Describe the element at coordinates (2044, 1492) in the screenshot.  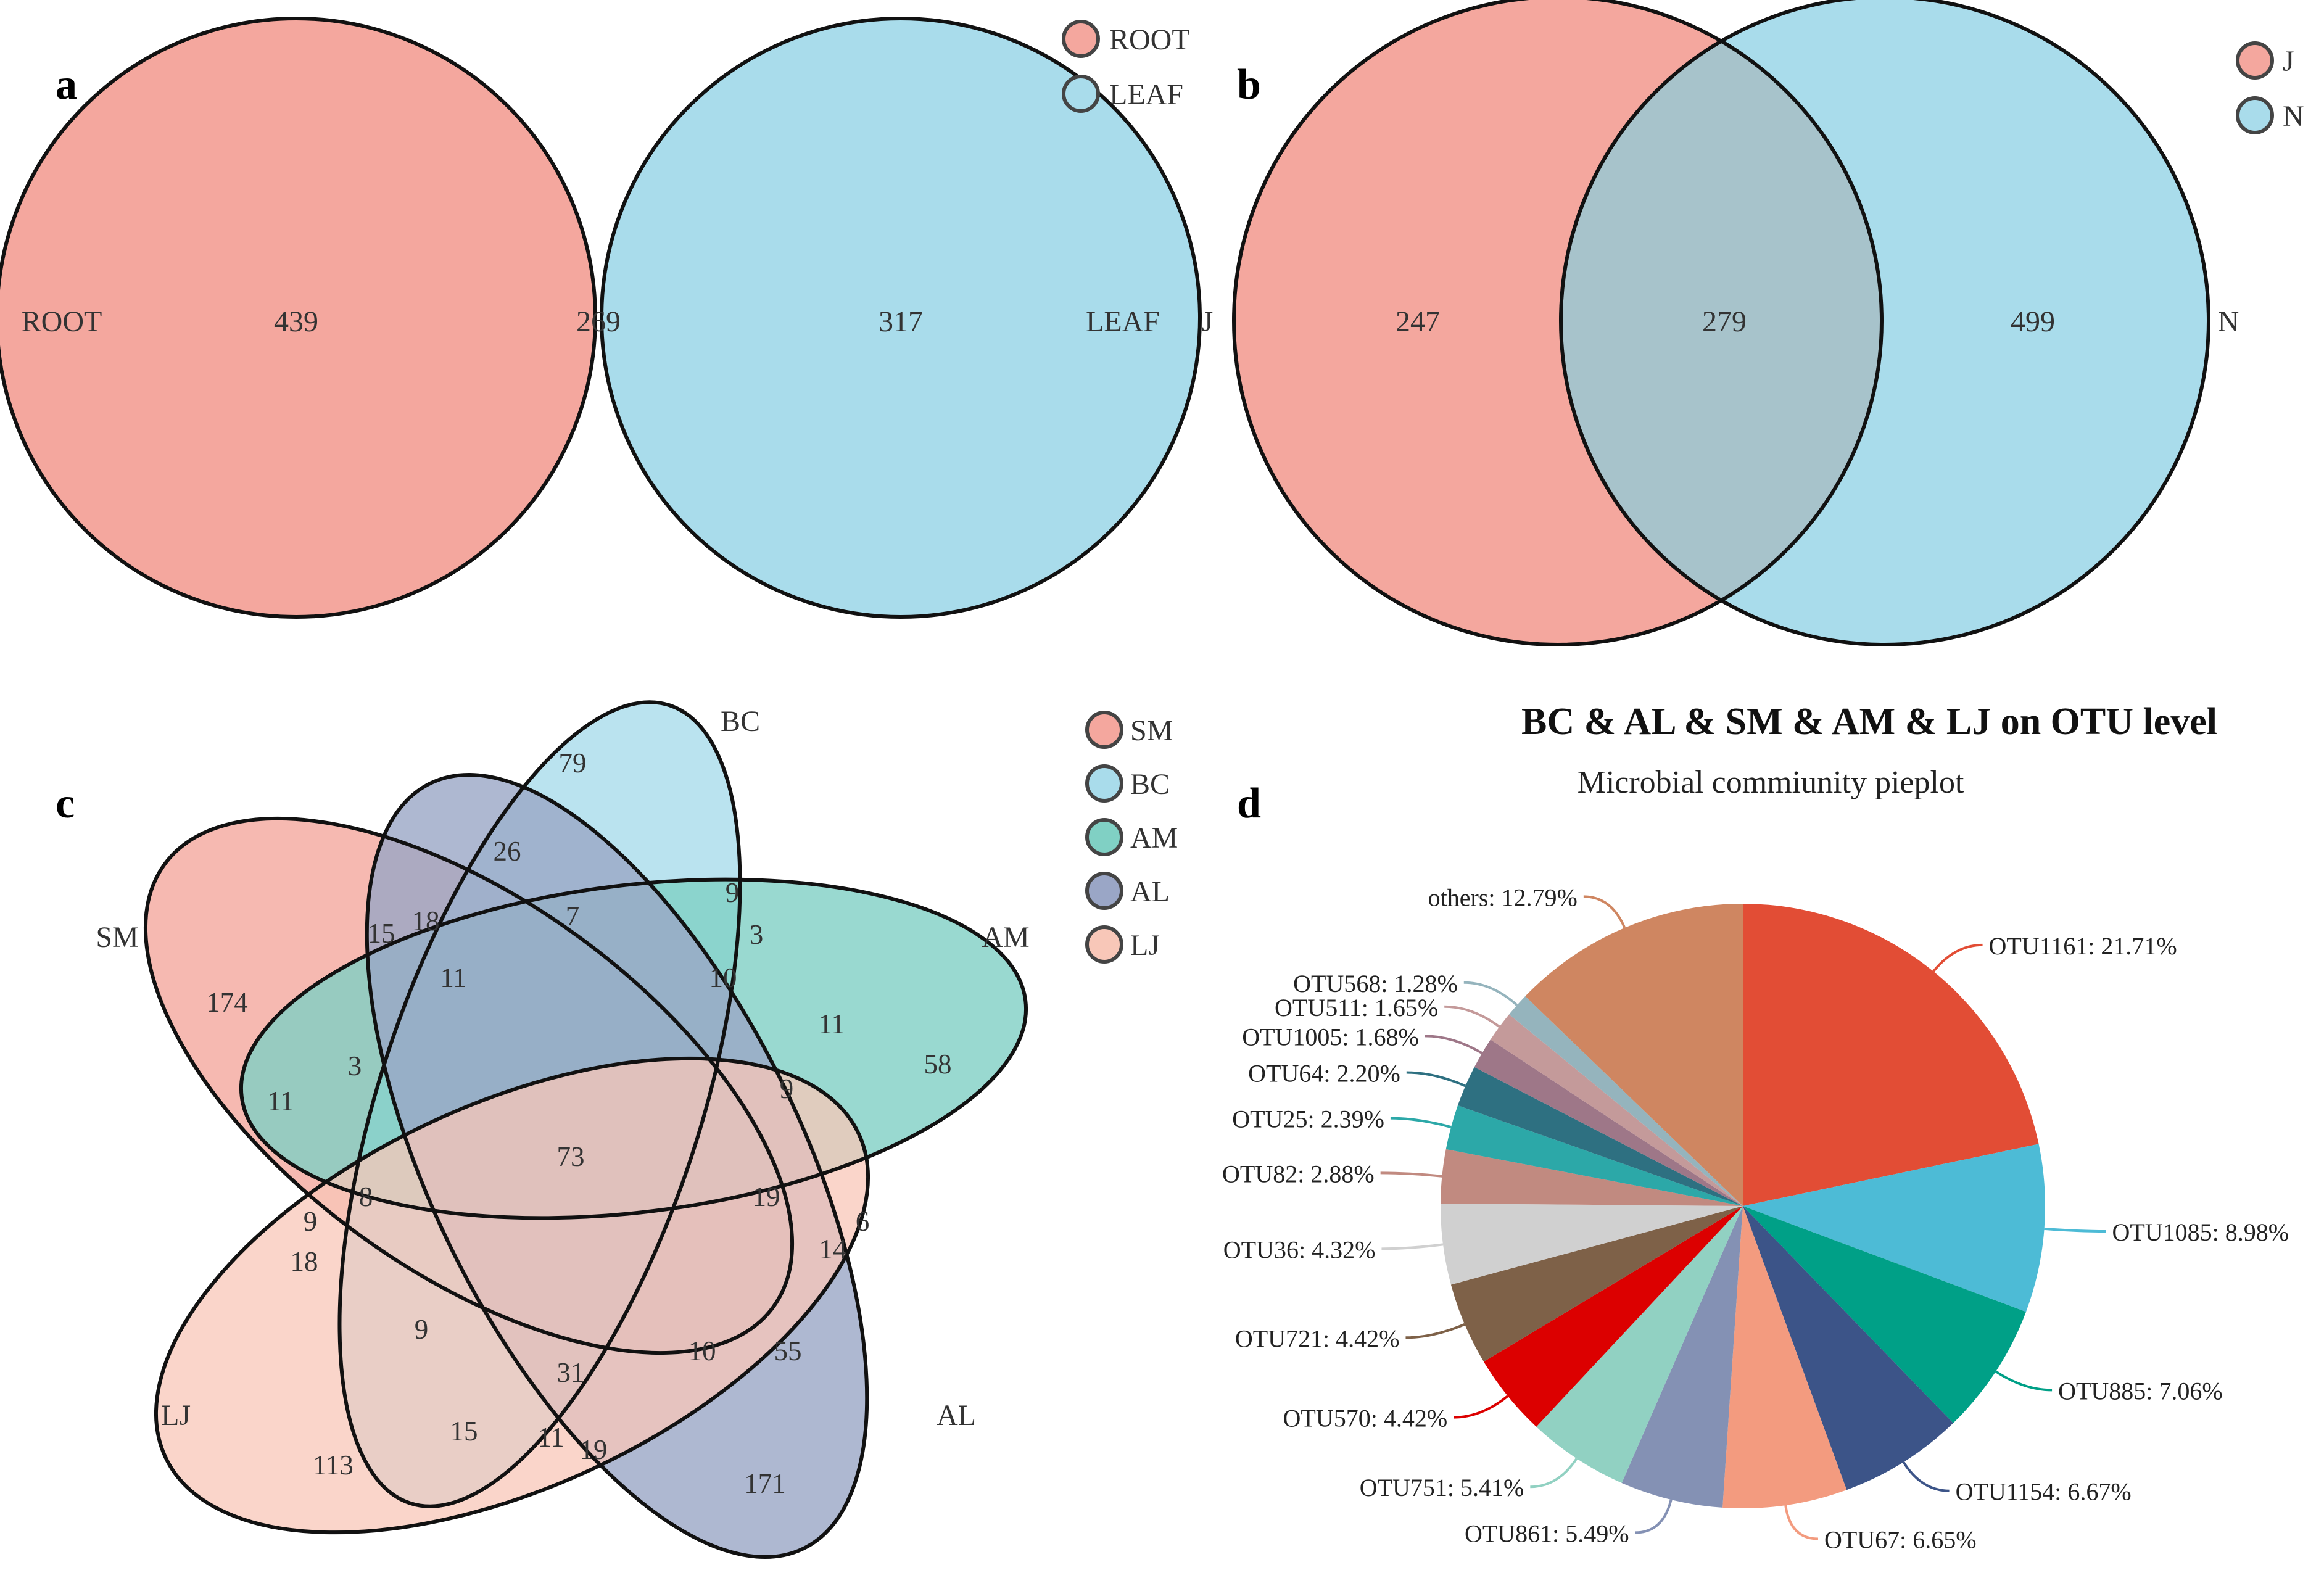
I see `pie-label-otu1154: OTU1154: 6.67%` at that location.